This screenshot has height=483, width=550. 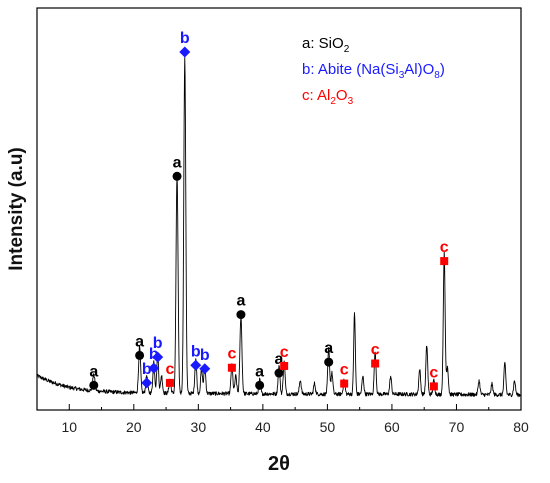 What do you see at coordinates (199, 427) in the screenshot?
I see `x-tick-label: 30` at bounding box center [199, 427].